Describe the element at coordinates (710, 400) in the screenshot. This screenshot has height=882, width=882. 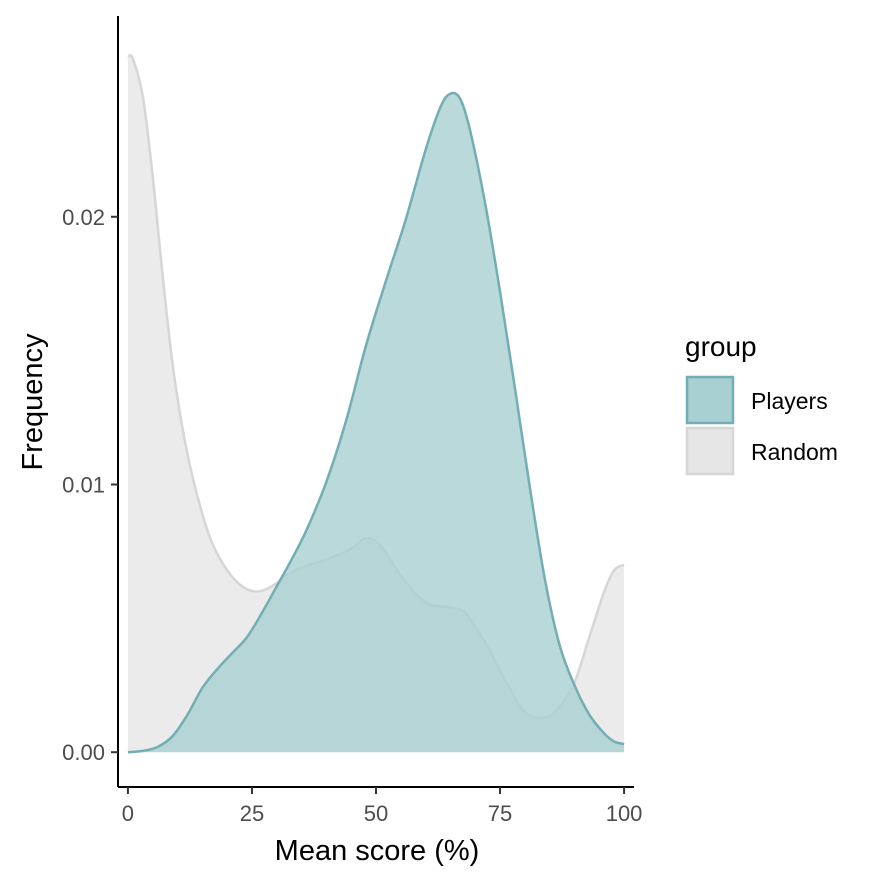
I see `legend-key-players` at that location.